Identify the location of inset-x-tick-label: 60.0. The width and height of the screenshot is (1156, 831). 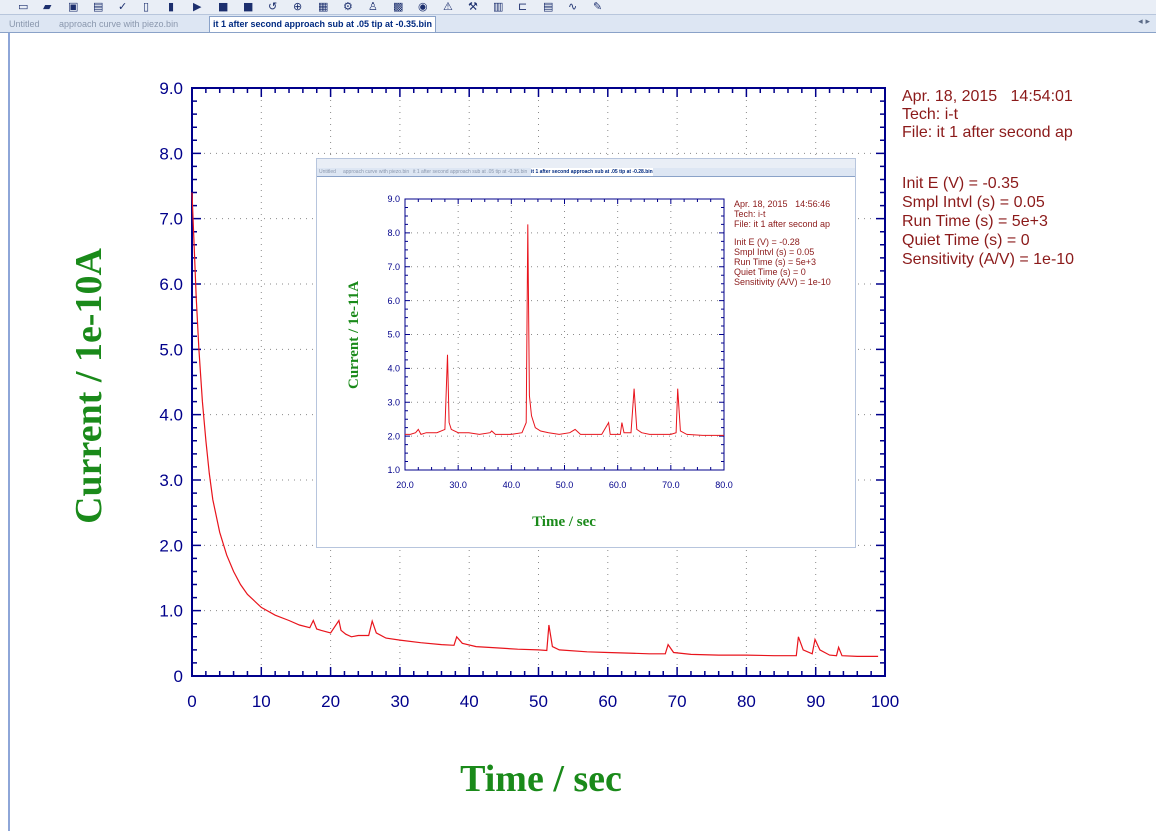
(618, 485).